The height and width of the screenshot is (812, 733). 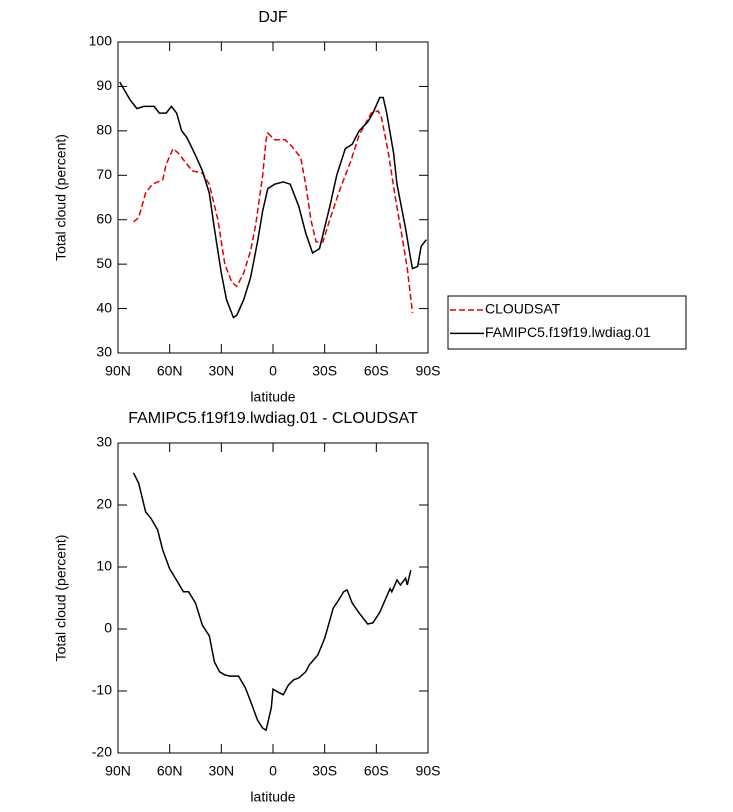 What do you see at coordinates (102, 752) in the screenshot?
I see `y-tick-label: -20` at bounding box center [102, 752].